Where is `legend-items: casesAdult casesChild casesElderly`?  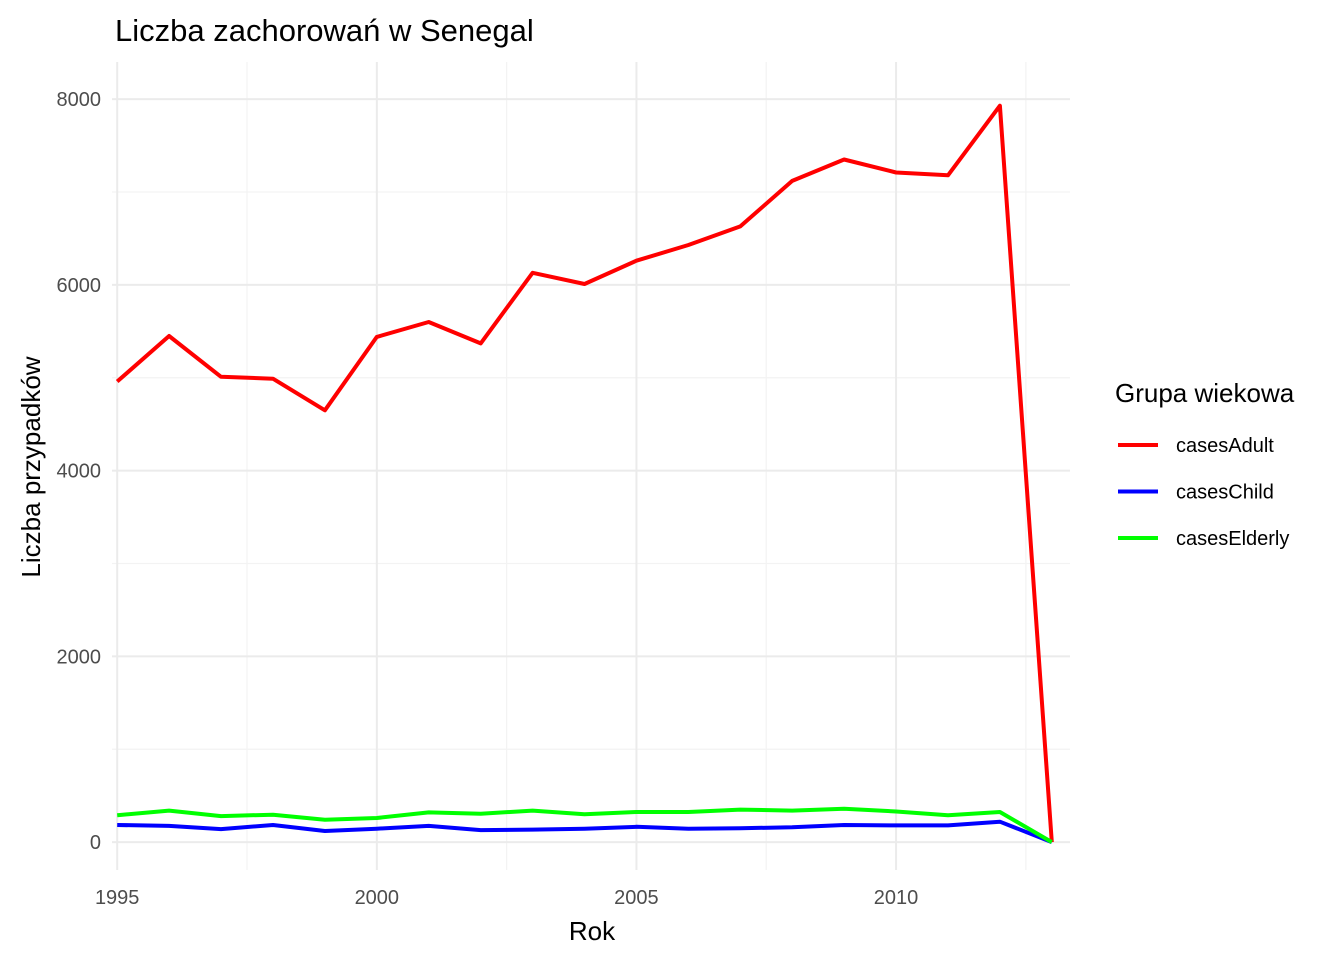 legend-items: casesAdult casesChild casesElderly is located at coordinates (1203, 492).